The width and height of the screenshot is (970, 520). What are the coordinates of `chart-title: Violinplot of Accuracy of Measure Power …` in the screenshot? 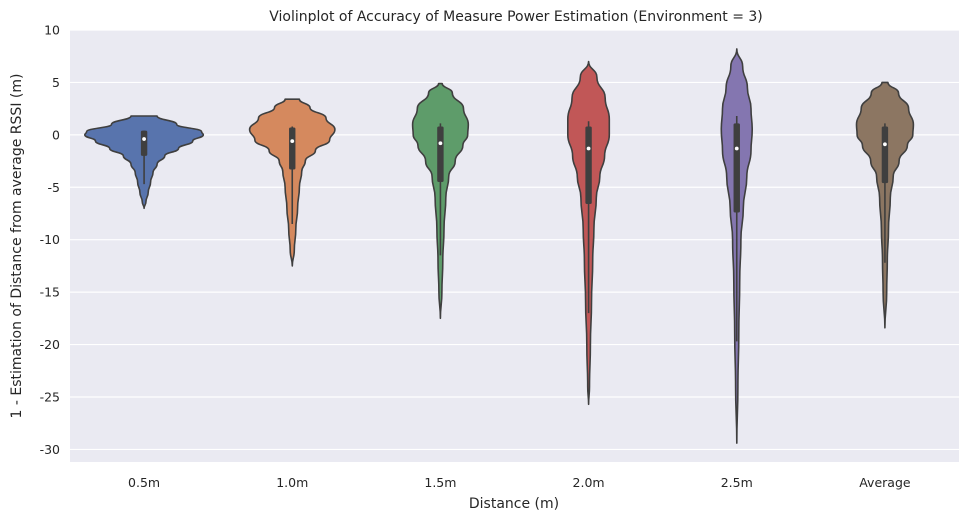 It's located at (516, 17).